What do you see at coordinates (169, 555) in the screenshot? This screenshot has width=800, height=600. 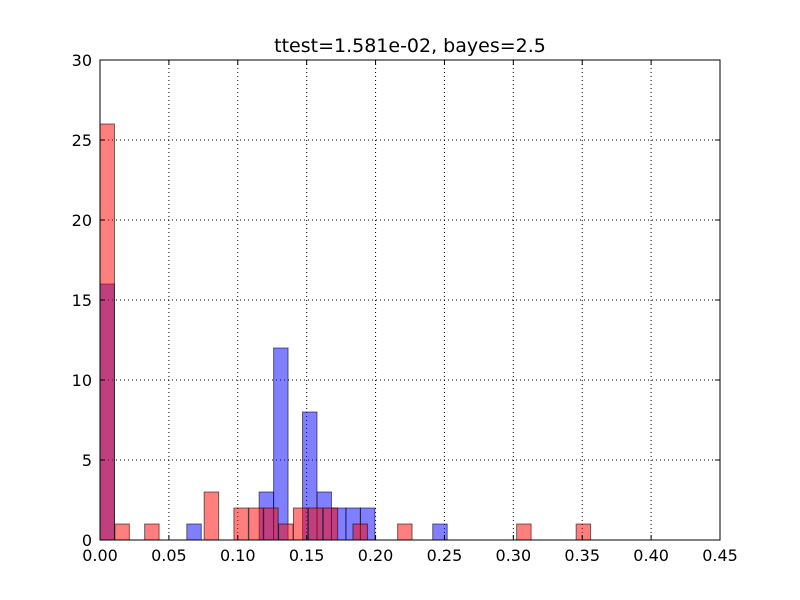 I see `x-tick-label: 0.05` at bounding box center [169, 555].